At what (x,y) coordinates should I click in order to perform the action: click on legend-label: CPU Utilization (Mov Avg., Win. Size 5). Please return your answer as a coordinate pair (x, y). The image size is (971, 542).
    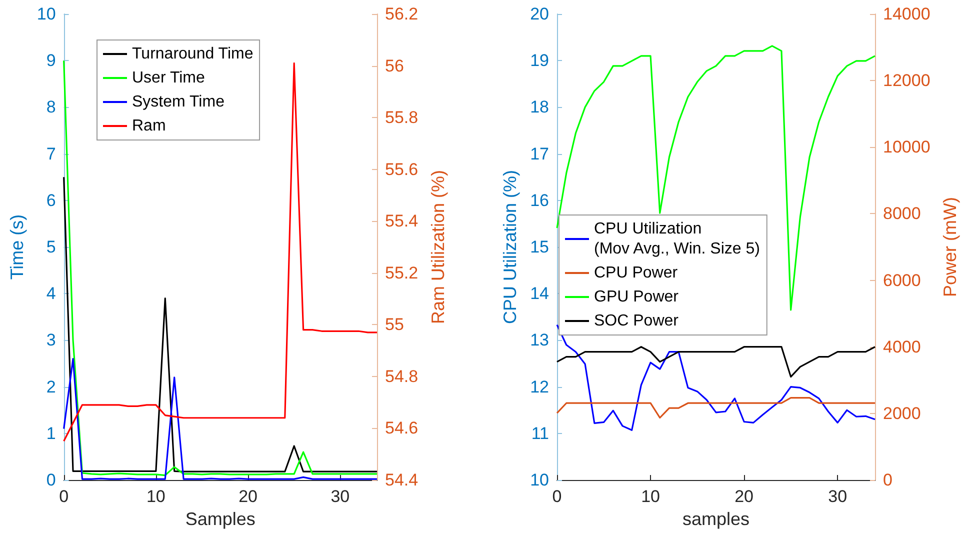
    Looking at the image, I should click on (677, 239).